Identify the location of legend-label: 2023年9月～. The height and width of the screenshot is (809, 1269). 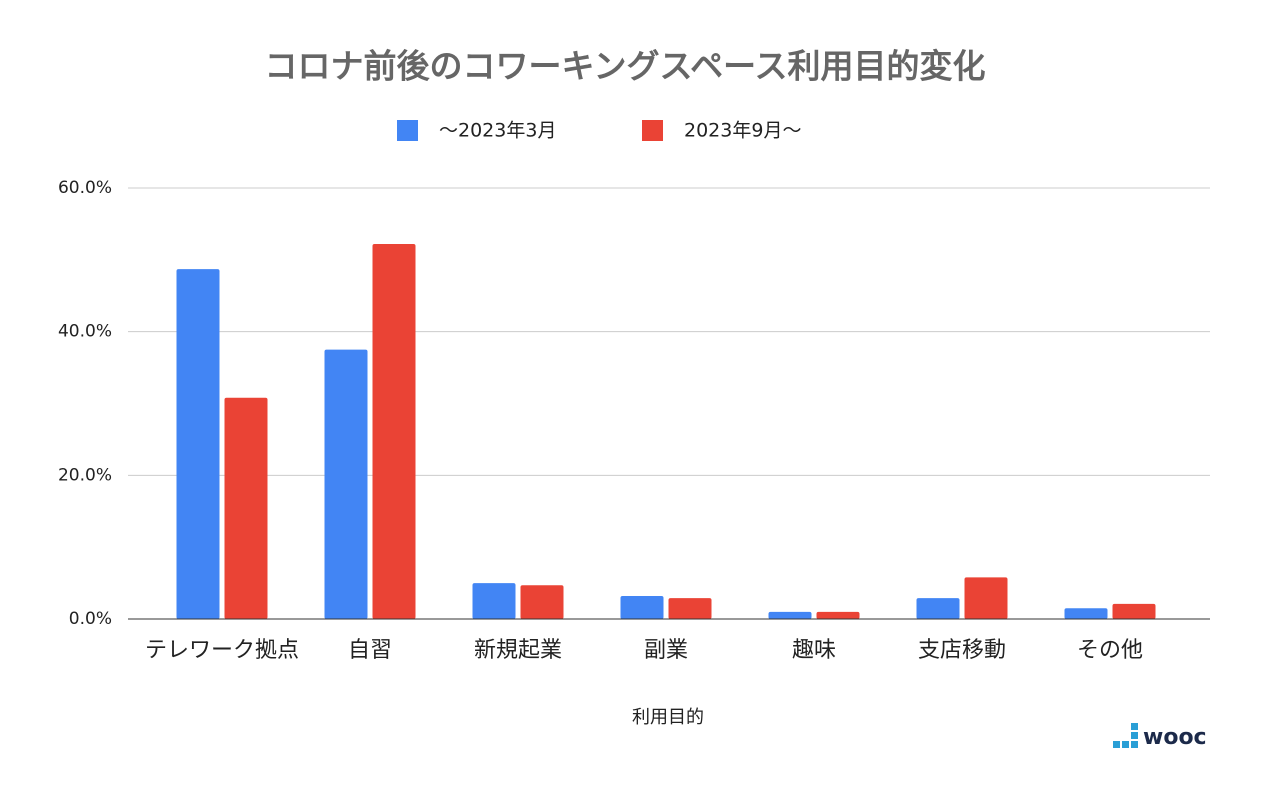
(742, 131).